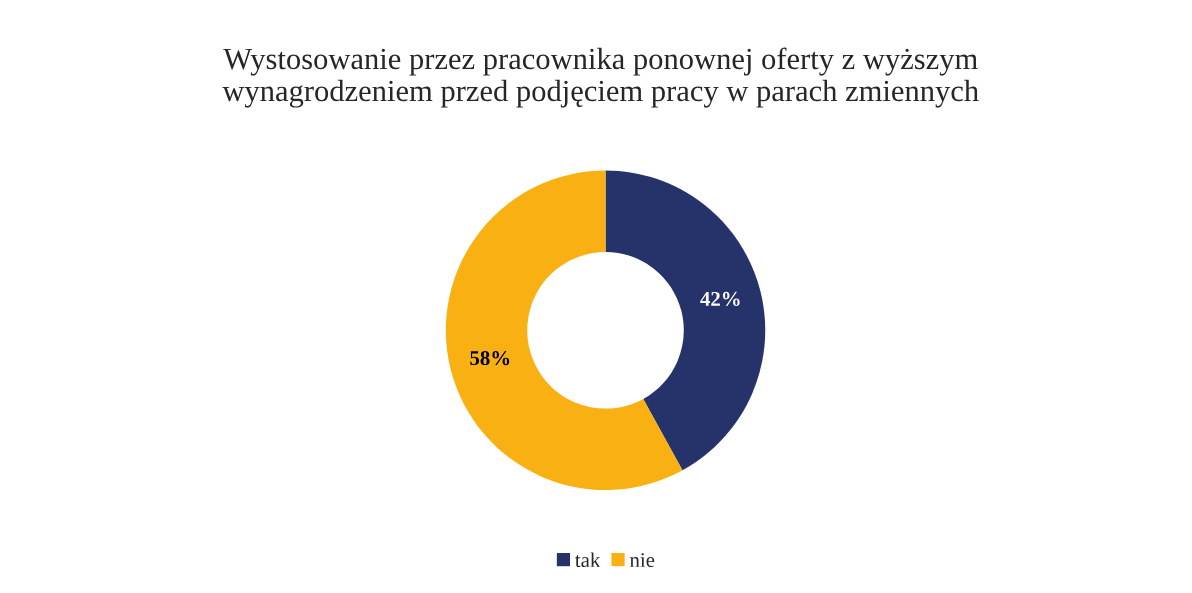 The image size is (1192, 593). Describe the element at coordinates (642, 560) in the screenshot. I see `legend-label: nie` at that location.